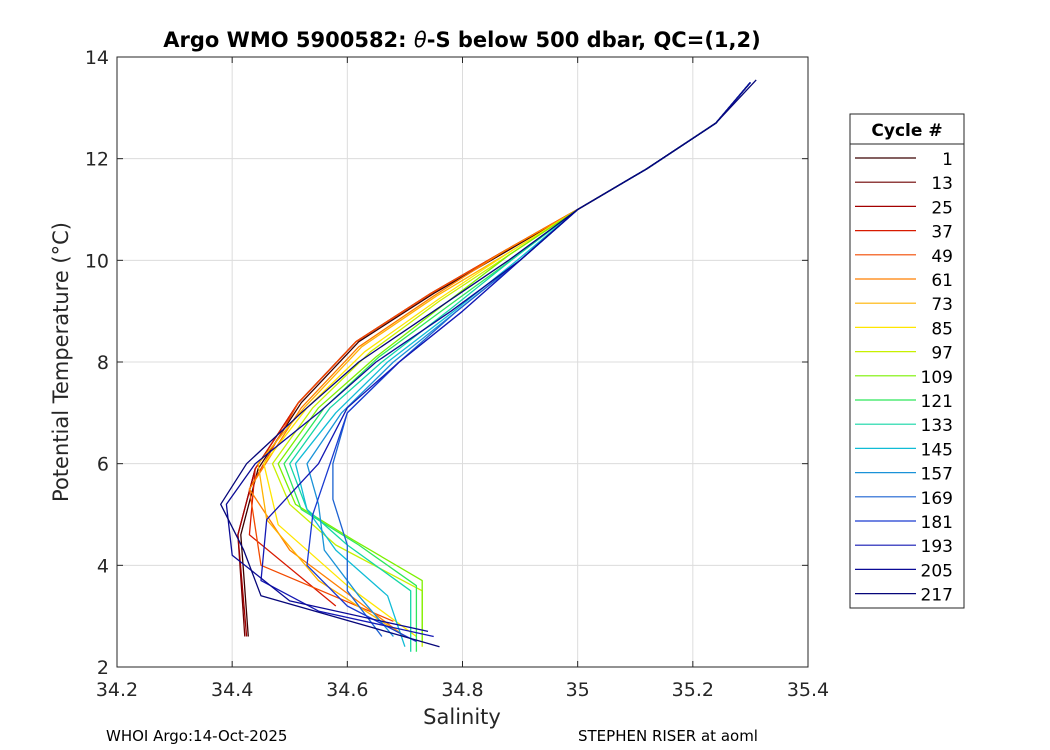 The width and height of the screenshot is (1050, 750). What do you see at coordinates (462, 717) in the screenshot?
I see `x-axis-label: Salinity` at bounding box center [462, 717].